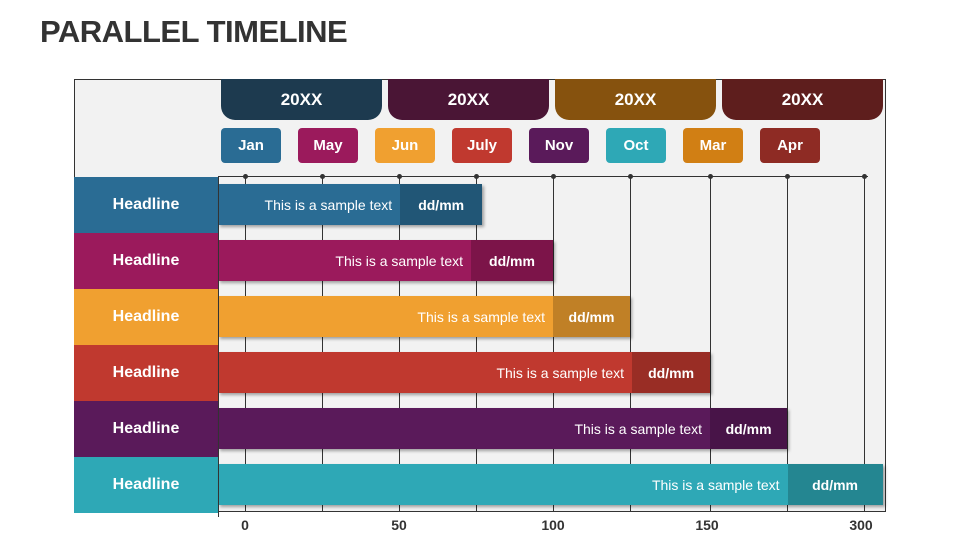 Image resolution: width=960 pixels, height=540 pixels. Describe the element at coordinates (405, 145) in the screenshot. I see `month-label-jun: Jun` at that location.